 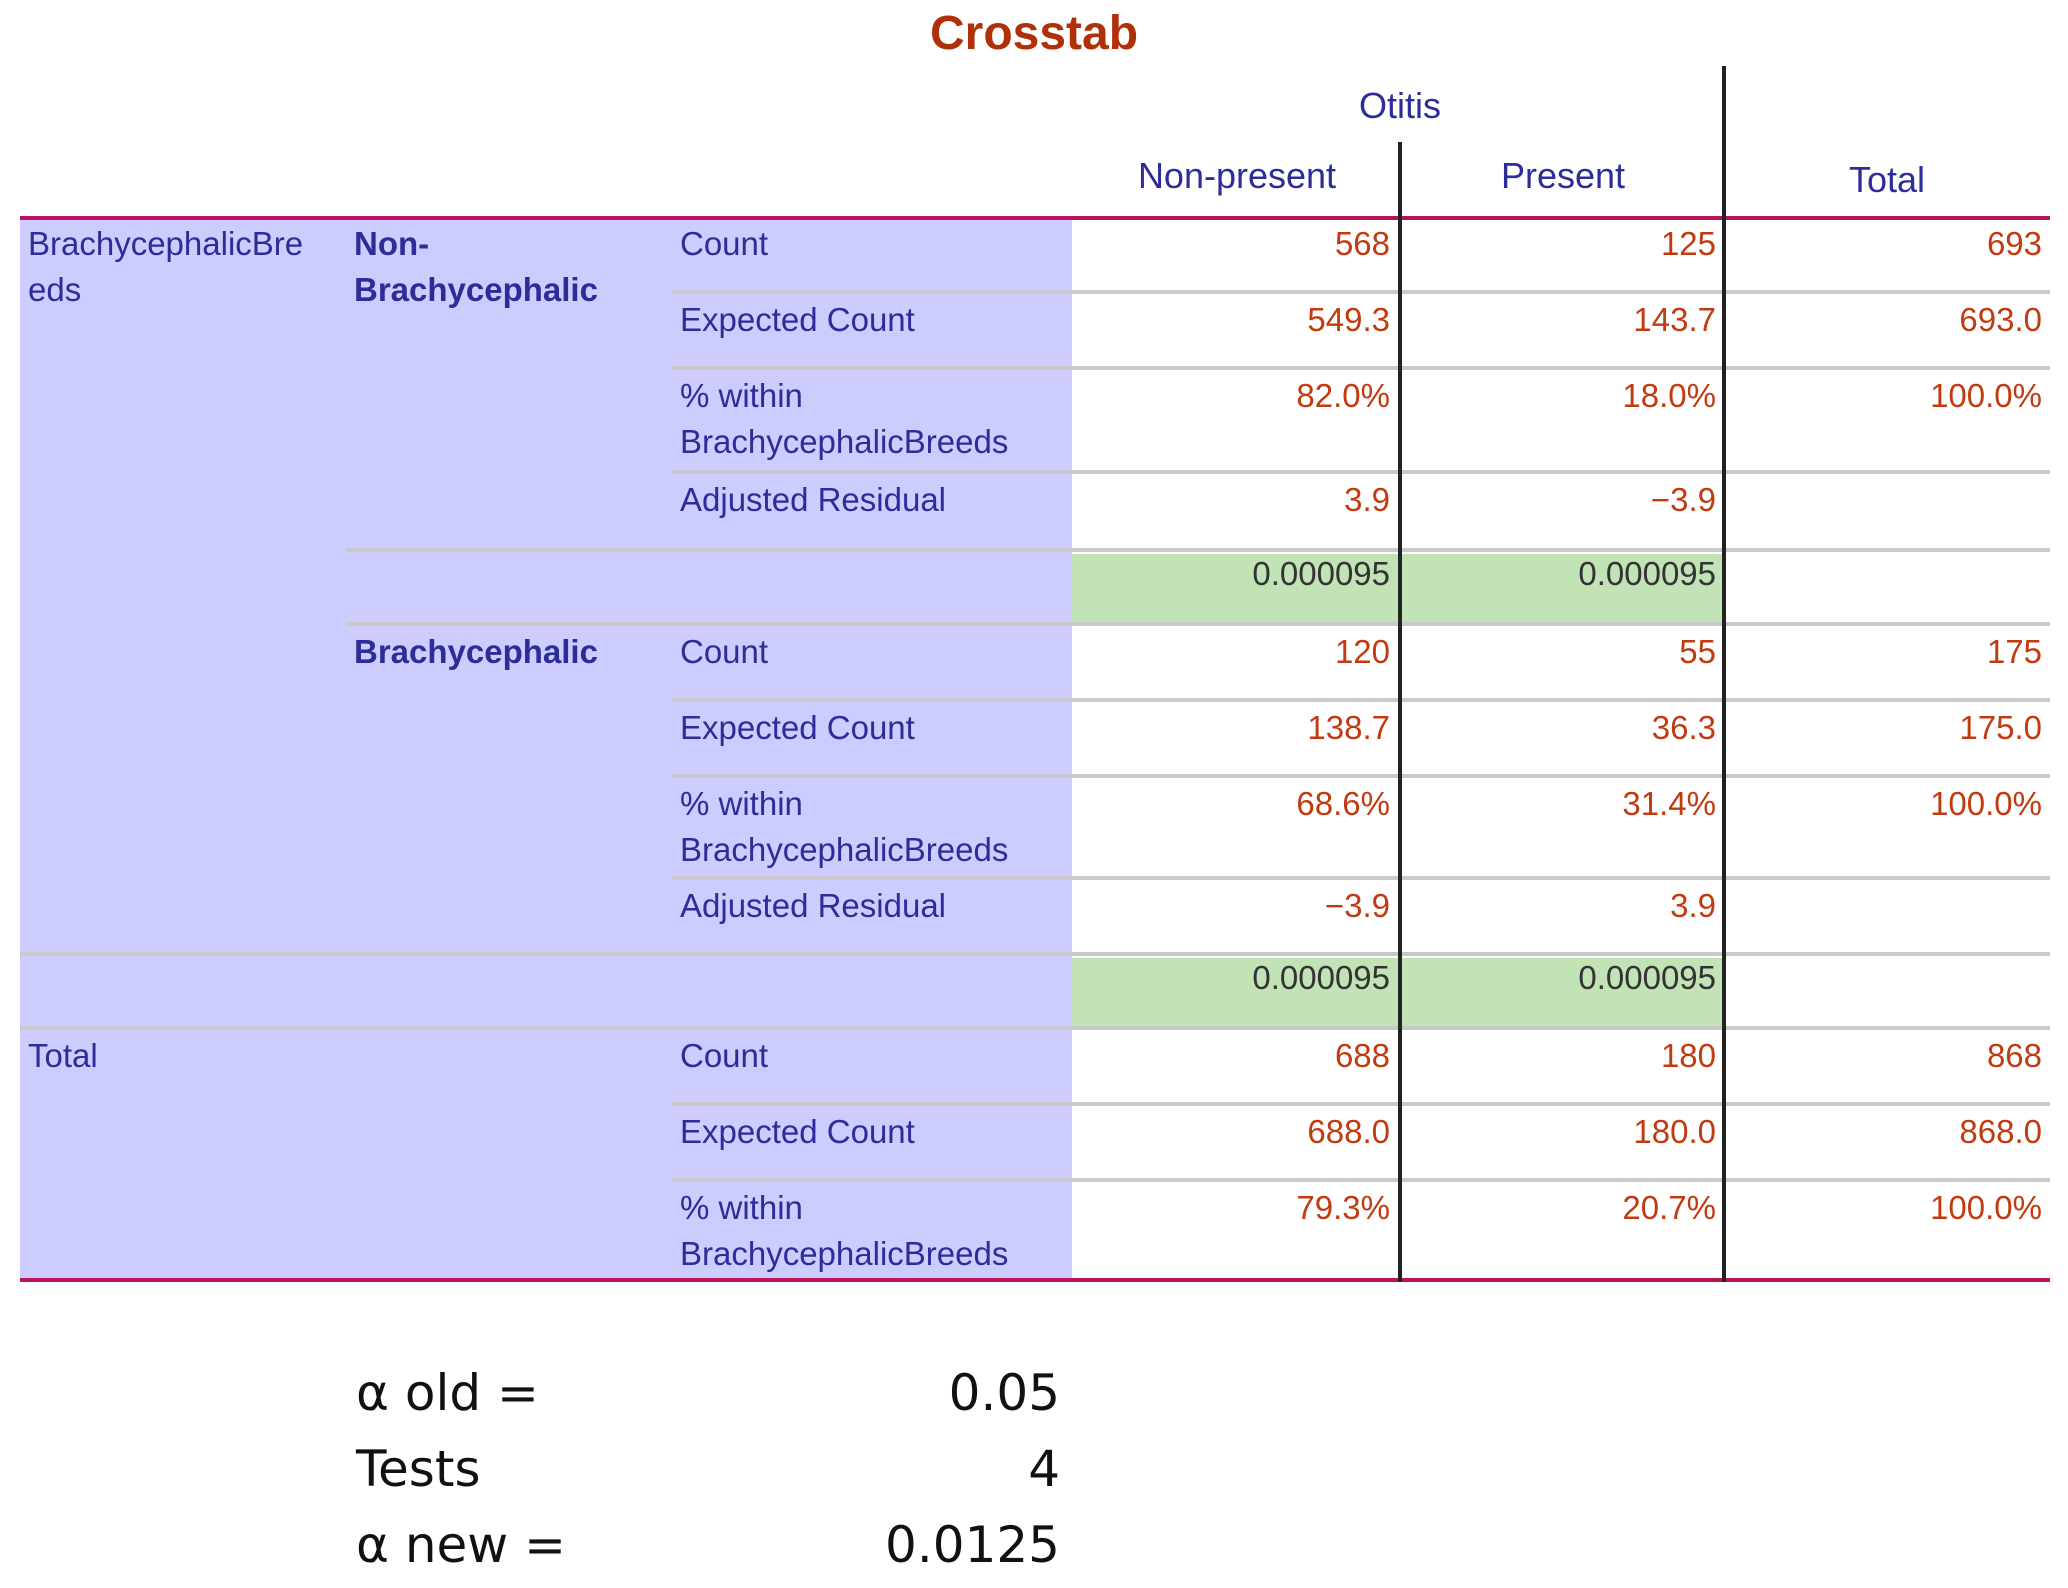 What do you see at coordinates (1688, 243) in the screenshot?
I see `cell-value: 125` at bounding box center [1688, 243].